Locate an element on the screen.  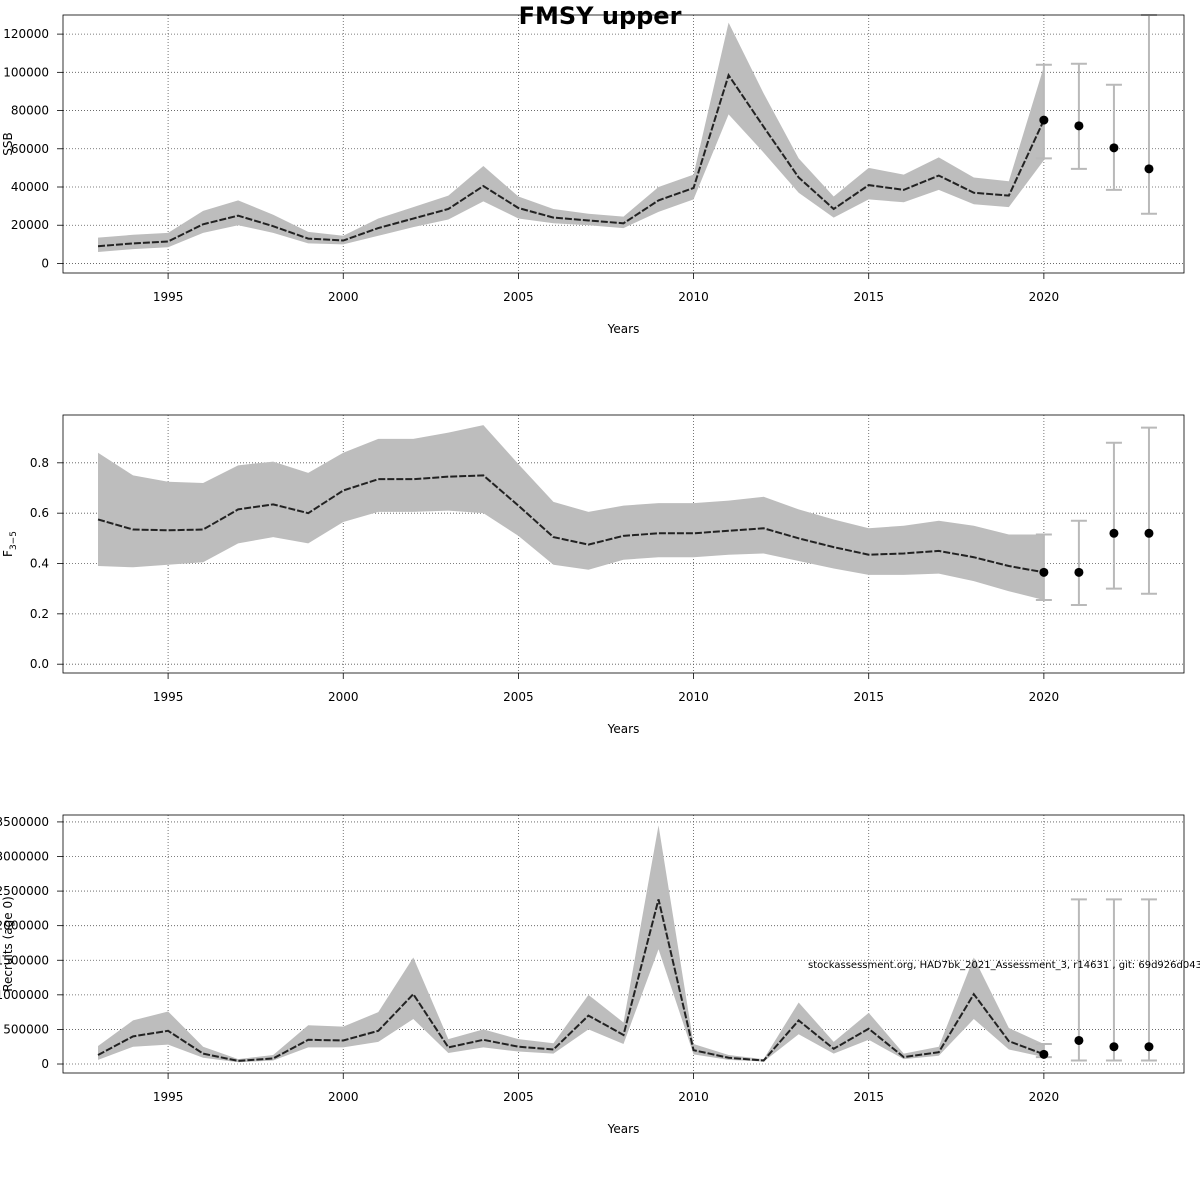
y-tick-label: 80000 is located at coordinates (30, 111).